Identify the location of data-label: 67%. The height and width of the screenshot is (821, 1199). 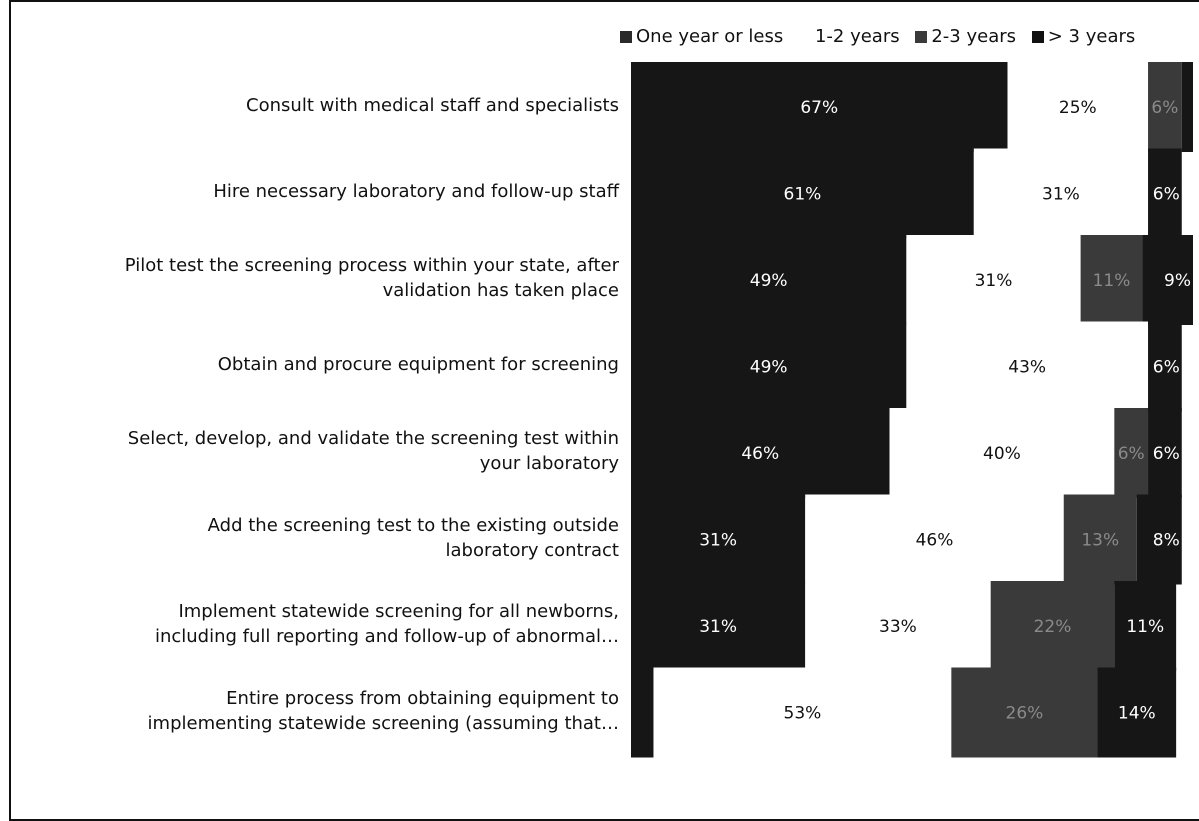
(819, 108).